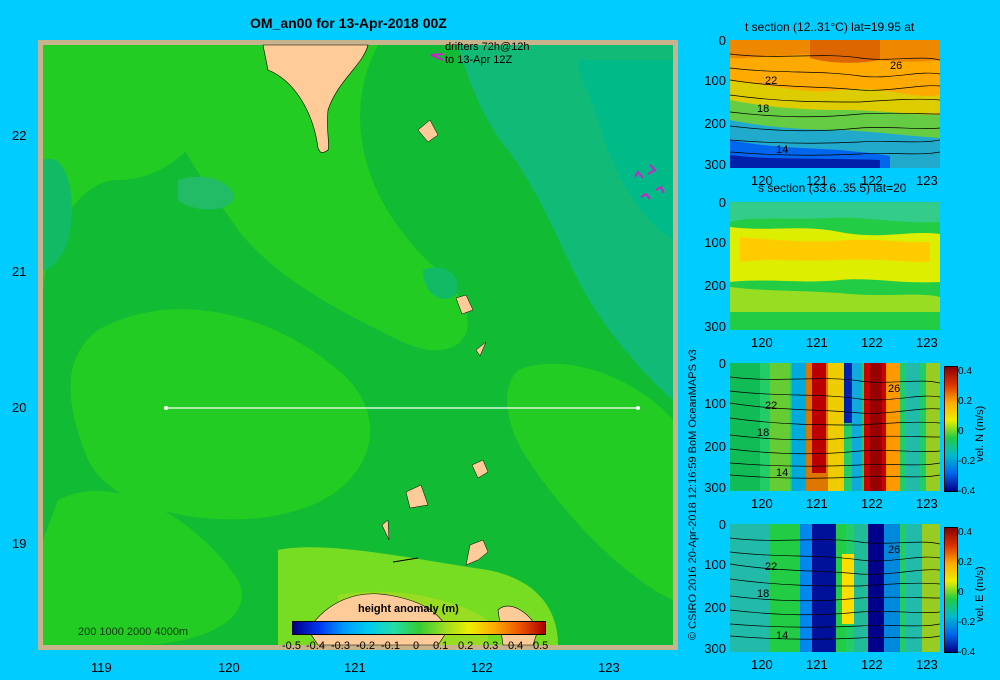 This screenshot has height=680, width=1000. Describe the element at coordinates (715, 607) in the screenshot. I see `panel-4-y-tick: 200` at that location.